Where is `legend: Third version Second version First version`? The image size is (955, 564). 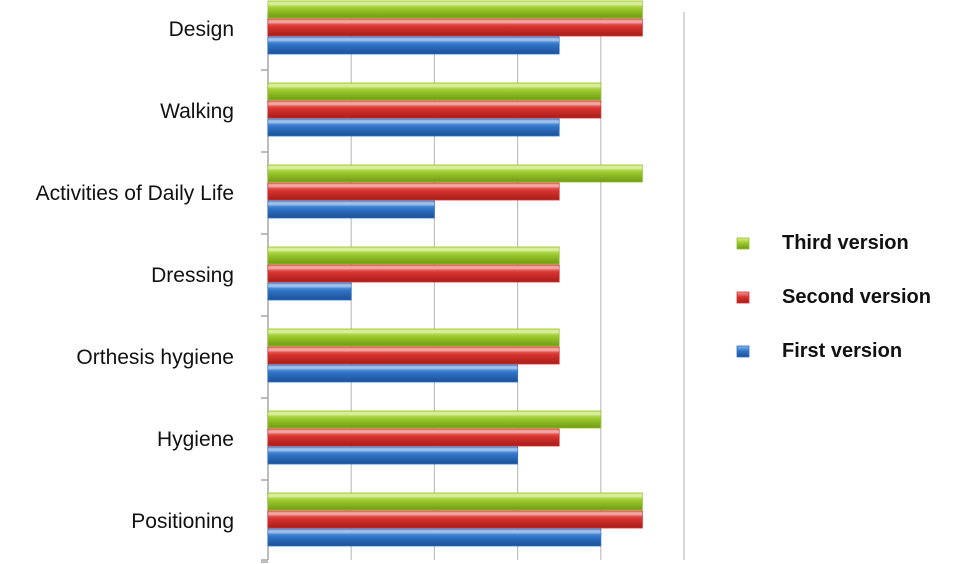 legend: Third version Second version First version is located at coordinates (833, 297).